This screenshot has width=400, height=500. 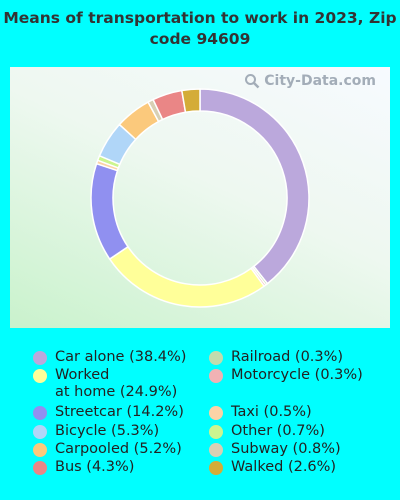 I want to click on legend-item-worked-at-home: Worked at home (24.9%), so click(x=105, y=384).